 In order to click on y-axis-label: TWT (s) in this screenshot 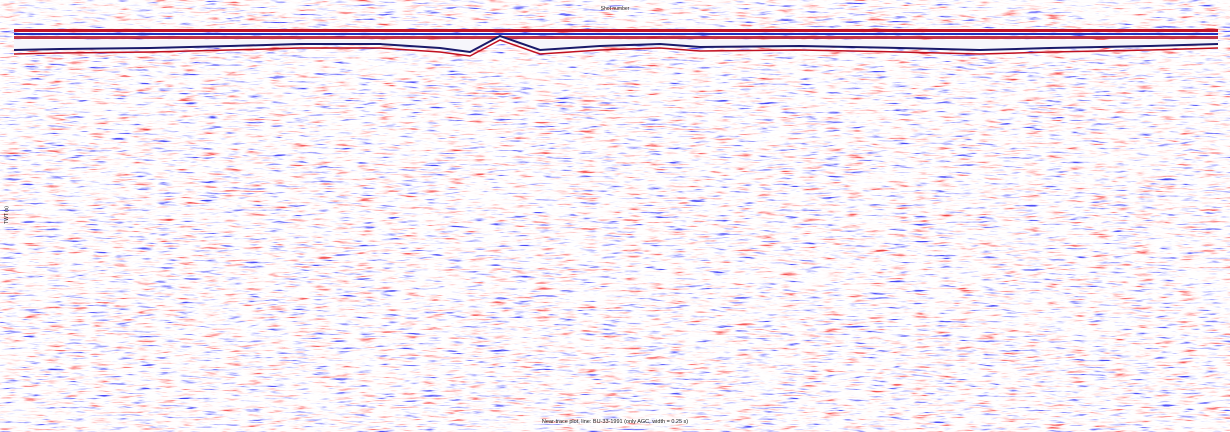, I will do `click(7, 215)`.